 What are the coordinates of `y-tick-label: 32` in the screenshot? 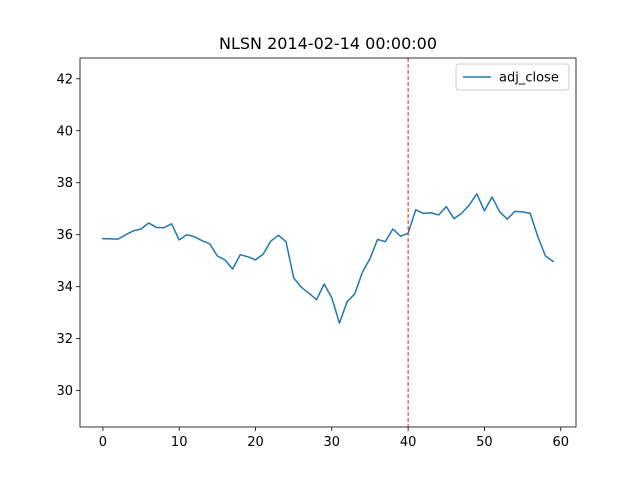 It's located at (64, 339).